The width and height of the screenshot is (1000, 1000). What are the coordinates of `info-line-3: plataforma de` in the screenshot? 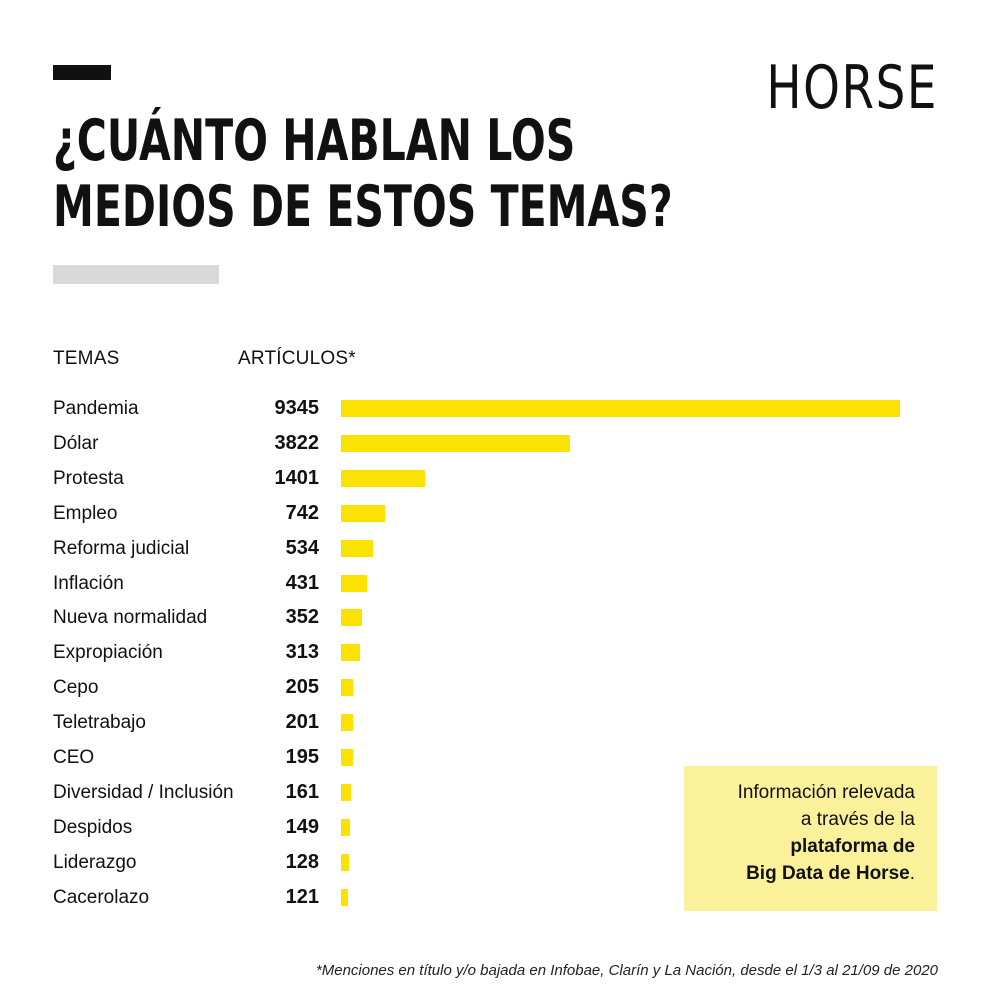 It's located at (852, 846).